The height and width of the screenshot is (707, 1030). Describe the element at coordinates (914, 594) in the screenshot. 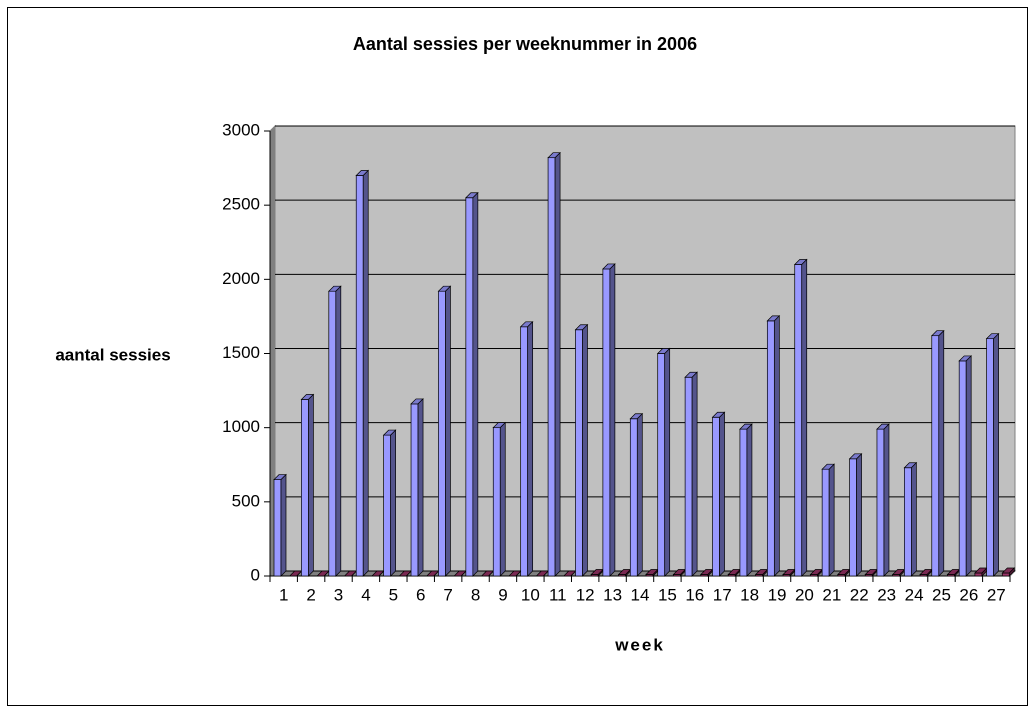

I see `x-tick-label: 24` at that location.